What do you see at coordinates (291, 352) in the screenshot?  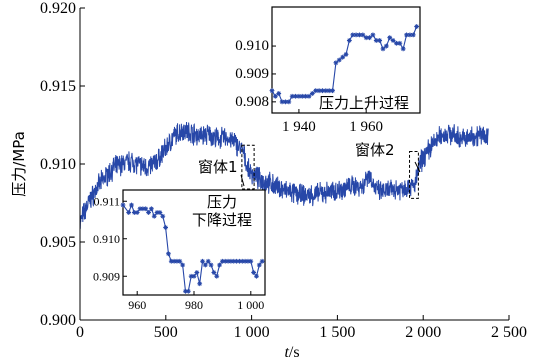 I see `x-axis-title: t/s` at bounding box center [291, 352].